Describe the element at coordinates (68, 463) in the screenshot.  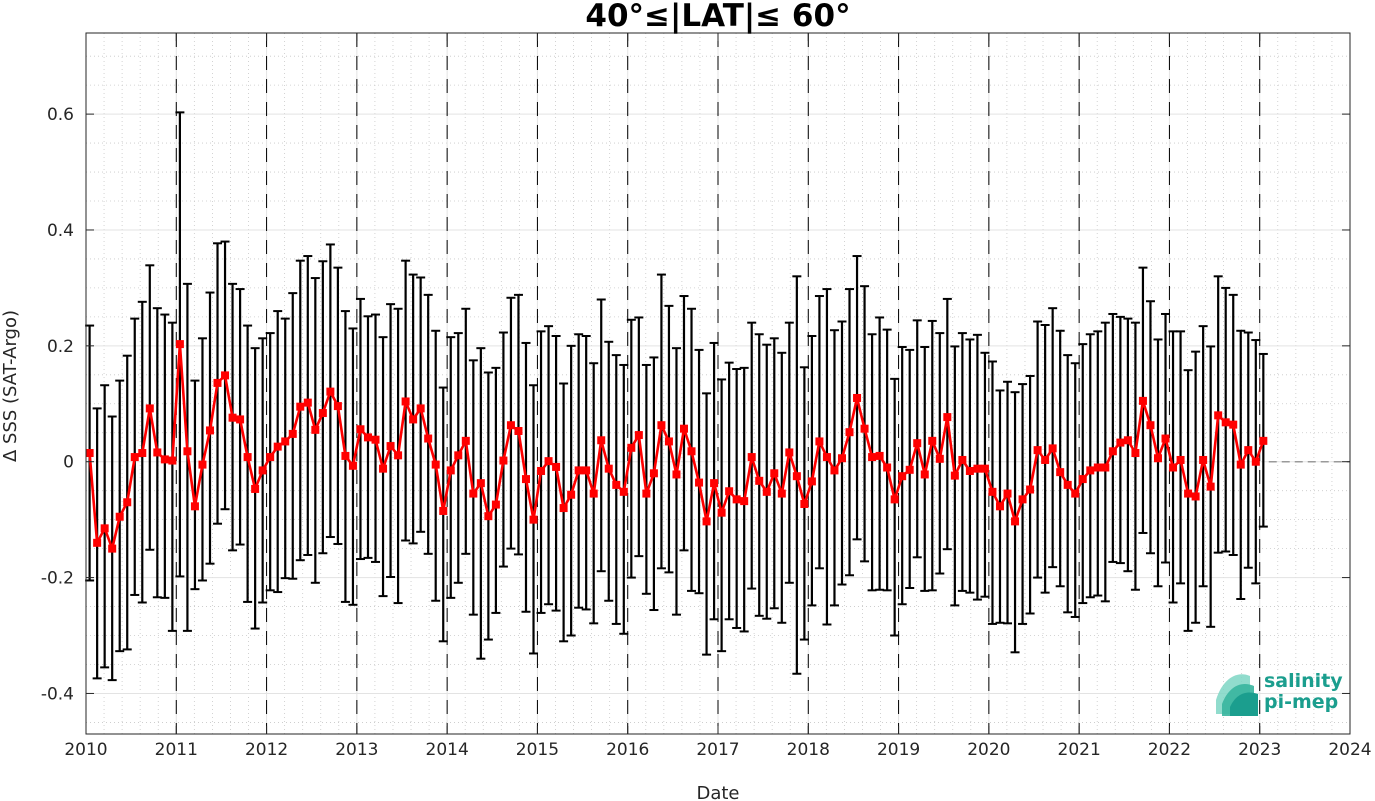
I see `y-tick-label: 0` at that location.